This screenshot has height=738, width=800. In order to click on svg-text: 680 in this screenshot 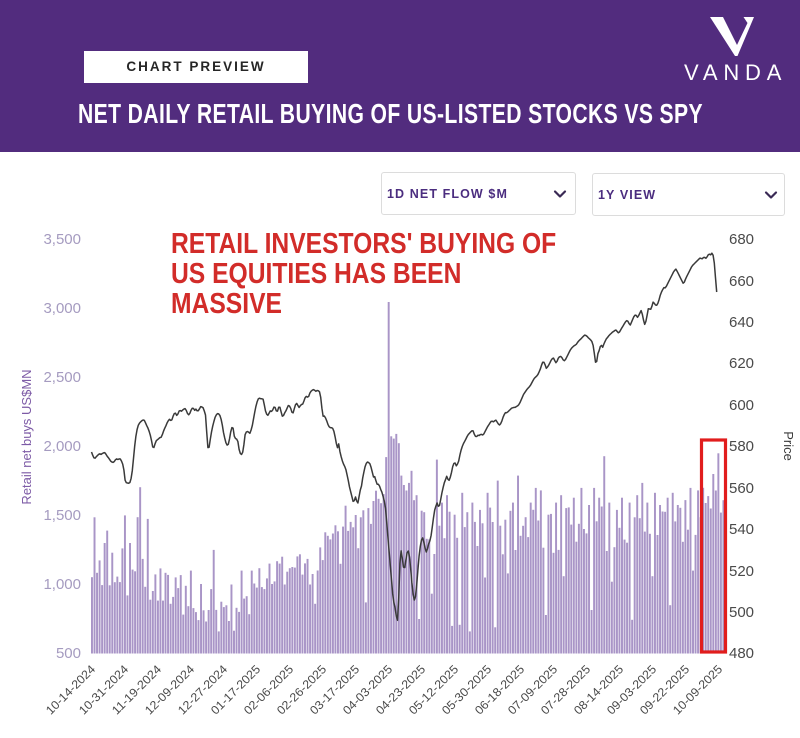, I will do `click(741, 239)`.